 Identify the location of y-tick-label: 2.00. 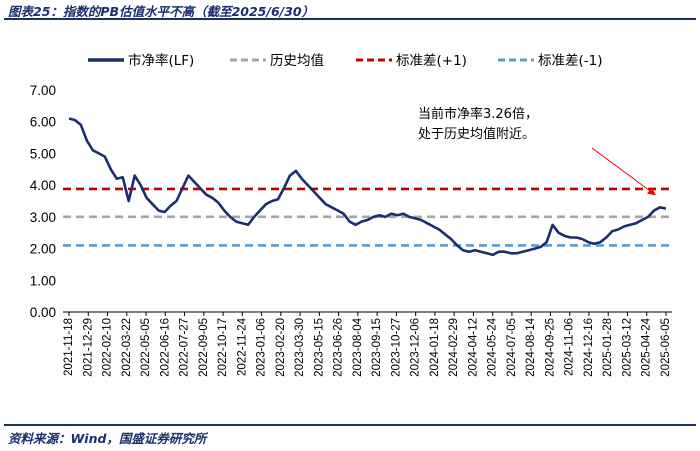
(43, 249).